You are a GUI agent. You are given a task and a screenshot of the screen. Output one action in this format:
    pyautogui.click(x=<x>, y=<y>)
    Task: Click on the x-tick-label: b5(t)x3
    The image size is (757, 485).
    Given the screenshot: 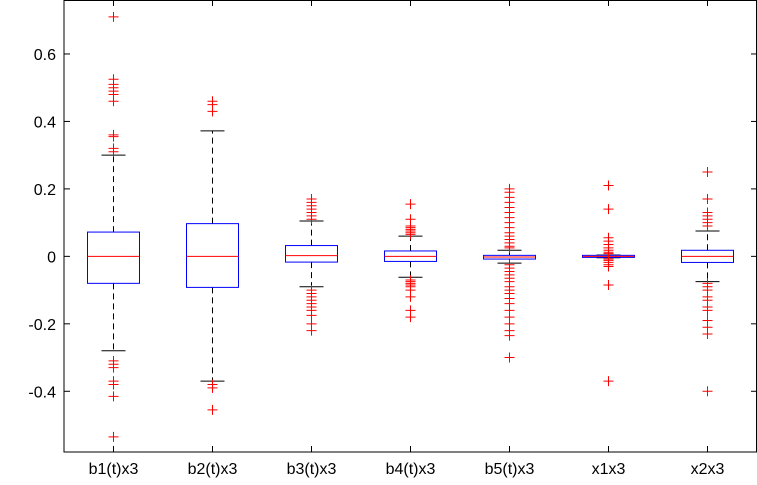 What is the action you would take?
    pyautogui.click(x=510, y=469)
    